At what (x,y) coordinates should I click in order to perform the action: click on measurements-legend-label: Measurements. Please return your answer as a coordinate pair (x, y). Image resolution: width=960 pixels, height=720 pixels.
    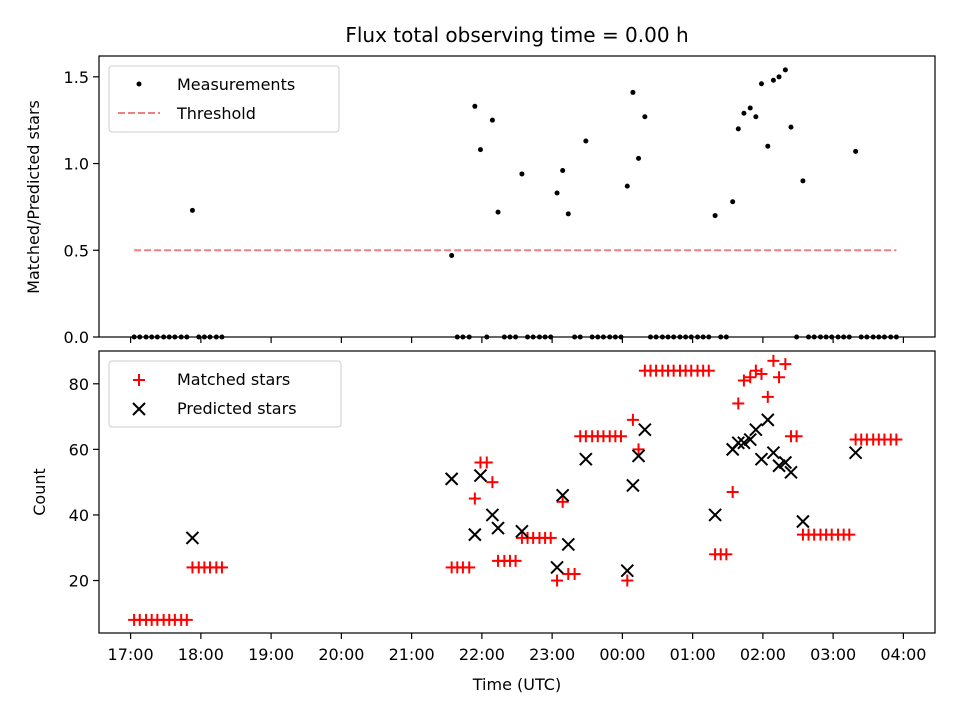
    Looking at the image, I should click on (236, 84).